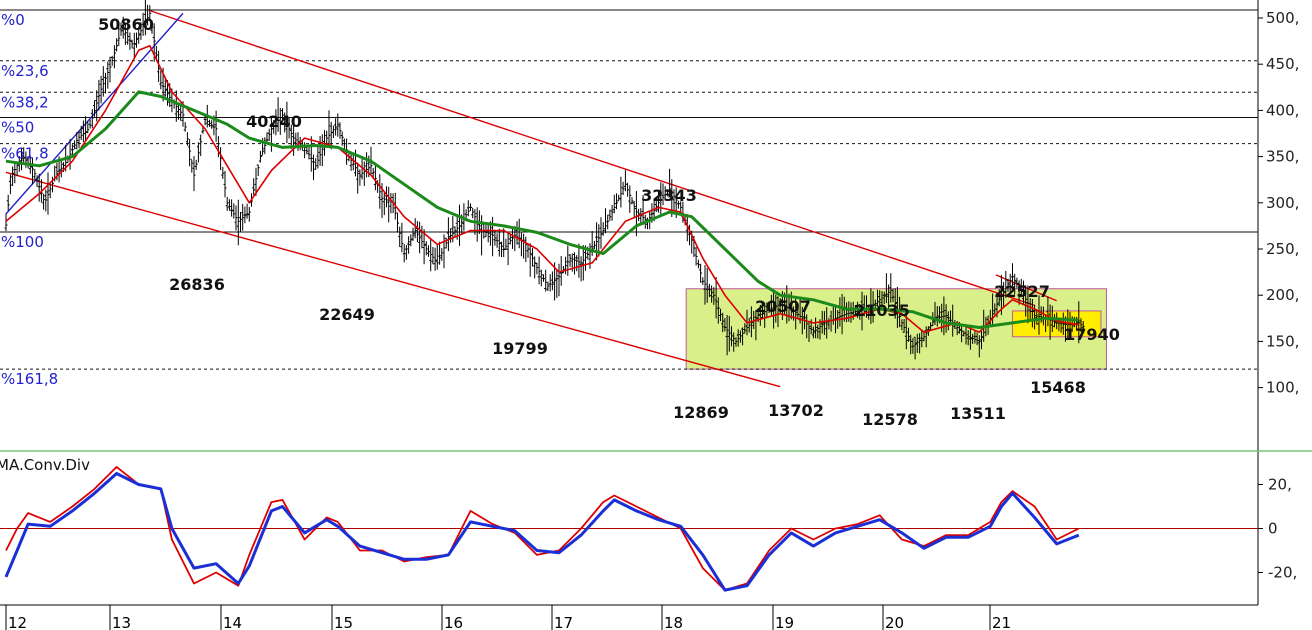 The height and width of the screenshot is (630, 1312). Describe the element at coordinates (508, 617) in the screenshot. I see `time-axis: 12 13 14 15 16 17 18 19 20 21` at that location.